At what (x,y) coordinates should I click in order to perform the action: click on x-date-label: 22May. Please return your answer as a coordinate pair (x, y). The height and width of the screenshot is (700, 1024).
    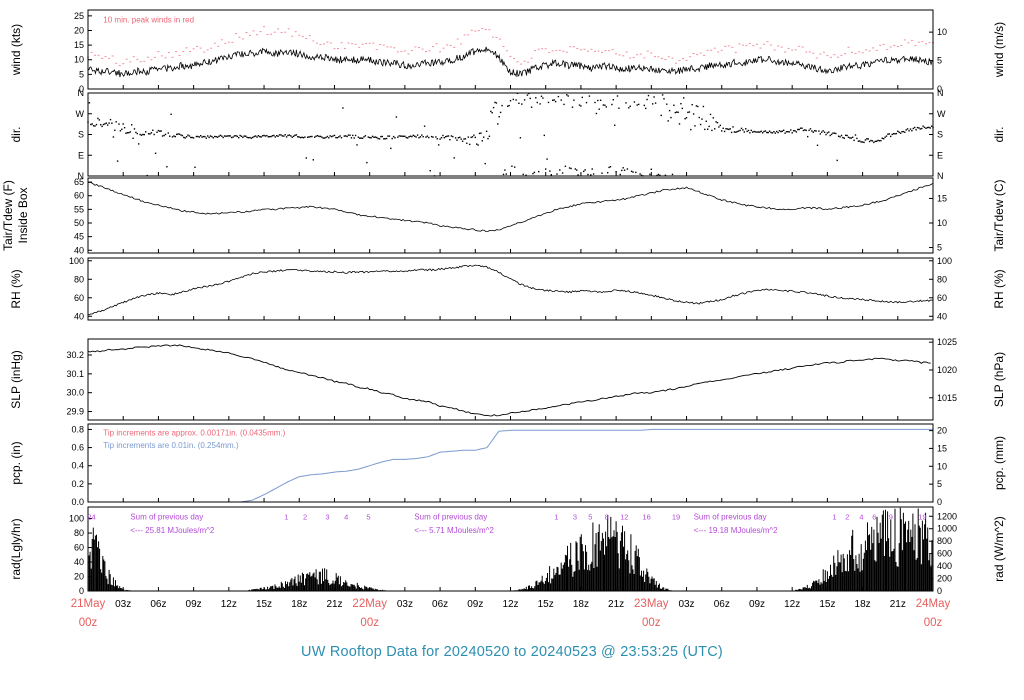
    Looking at the image, I should click on (369, 604).